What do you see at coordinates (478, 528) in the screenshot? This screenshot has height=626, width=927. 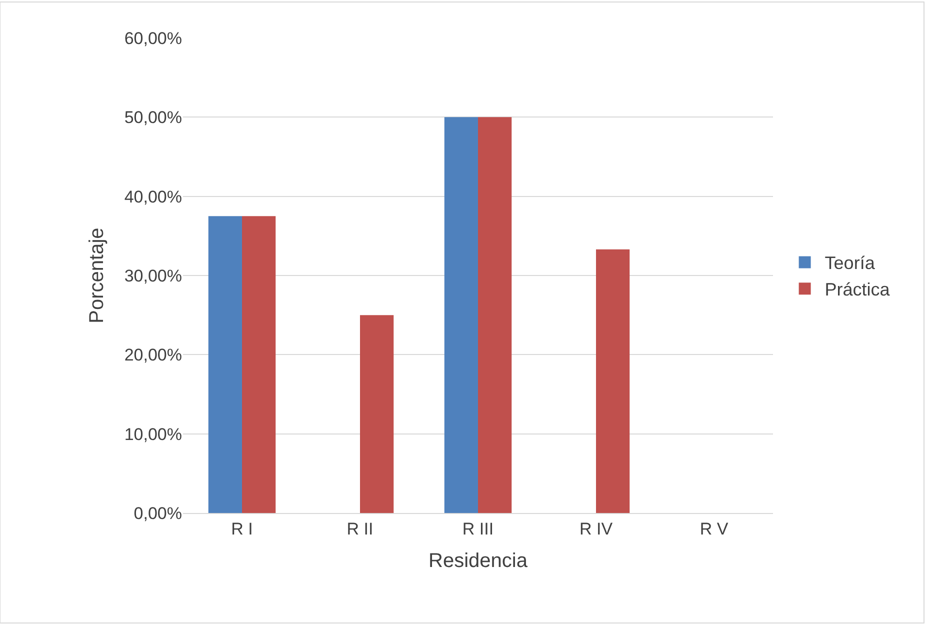 I see `x-tick-label: R III` at bounding box center [478, 528].